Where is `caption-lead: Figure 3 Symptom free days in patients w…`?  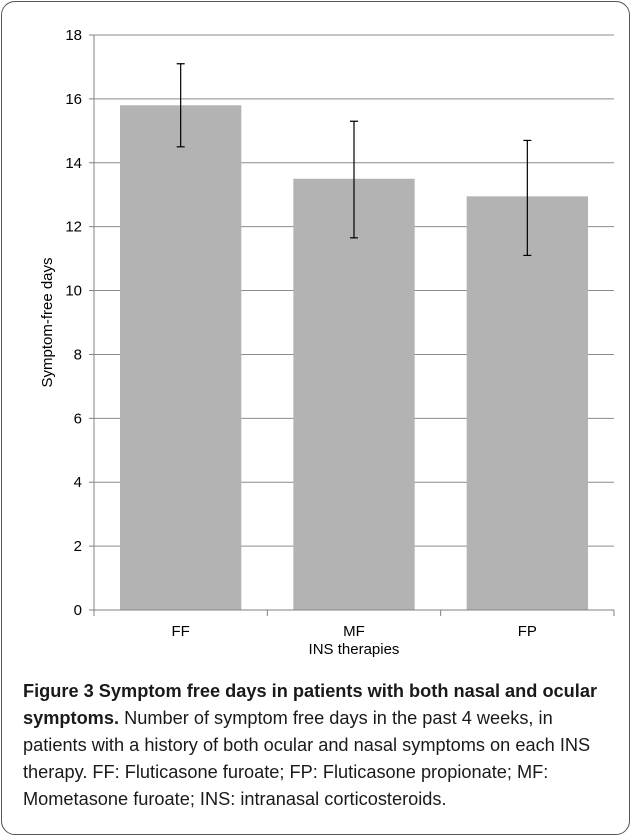
caption-lead: Figure 3 Symptom free days in patients w… is located at coordinates (310, 704).